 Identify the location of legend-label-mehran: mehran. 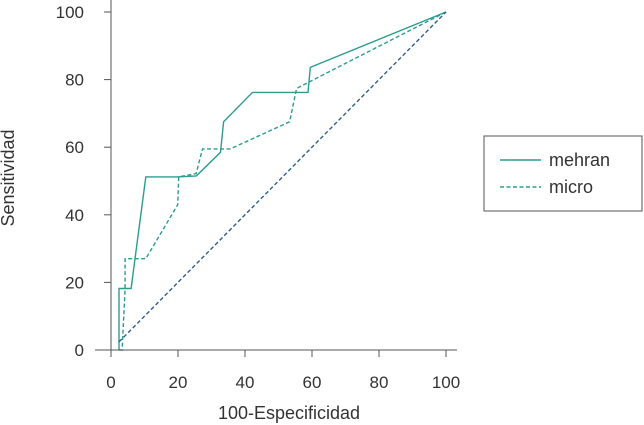
(579, 160).